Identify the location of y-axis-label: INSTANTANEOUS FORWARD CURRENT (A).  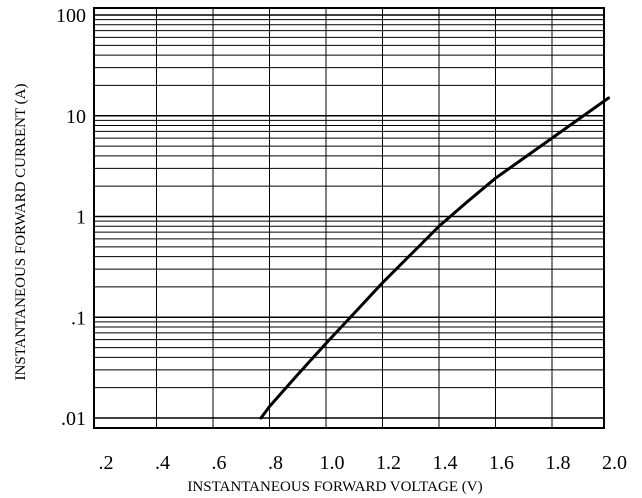
(21, 232).